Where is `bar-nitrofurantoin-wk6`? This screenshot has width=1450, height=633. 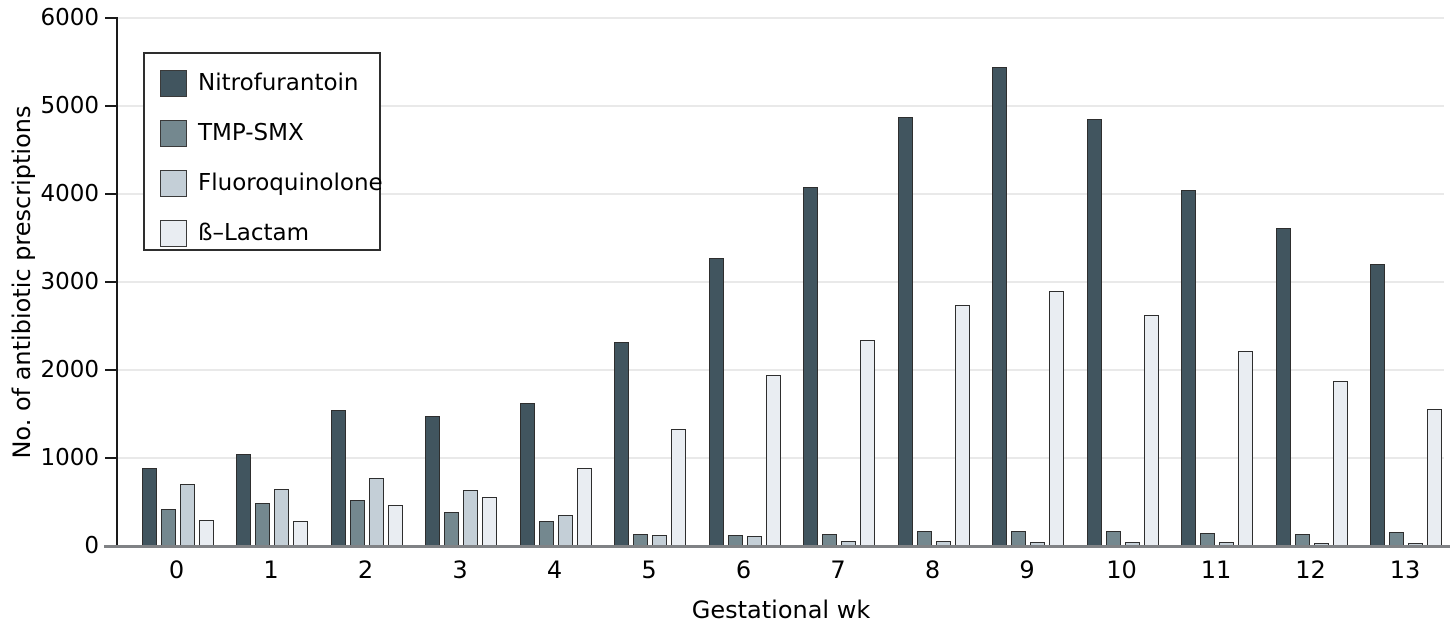
bar-nitrofurantoin-wk6 is located at coordinates (716, 402).